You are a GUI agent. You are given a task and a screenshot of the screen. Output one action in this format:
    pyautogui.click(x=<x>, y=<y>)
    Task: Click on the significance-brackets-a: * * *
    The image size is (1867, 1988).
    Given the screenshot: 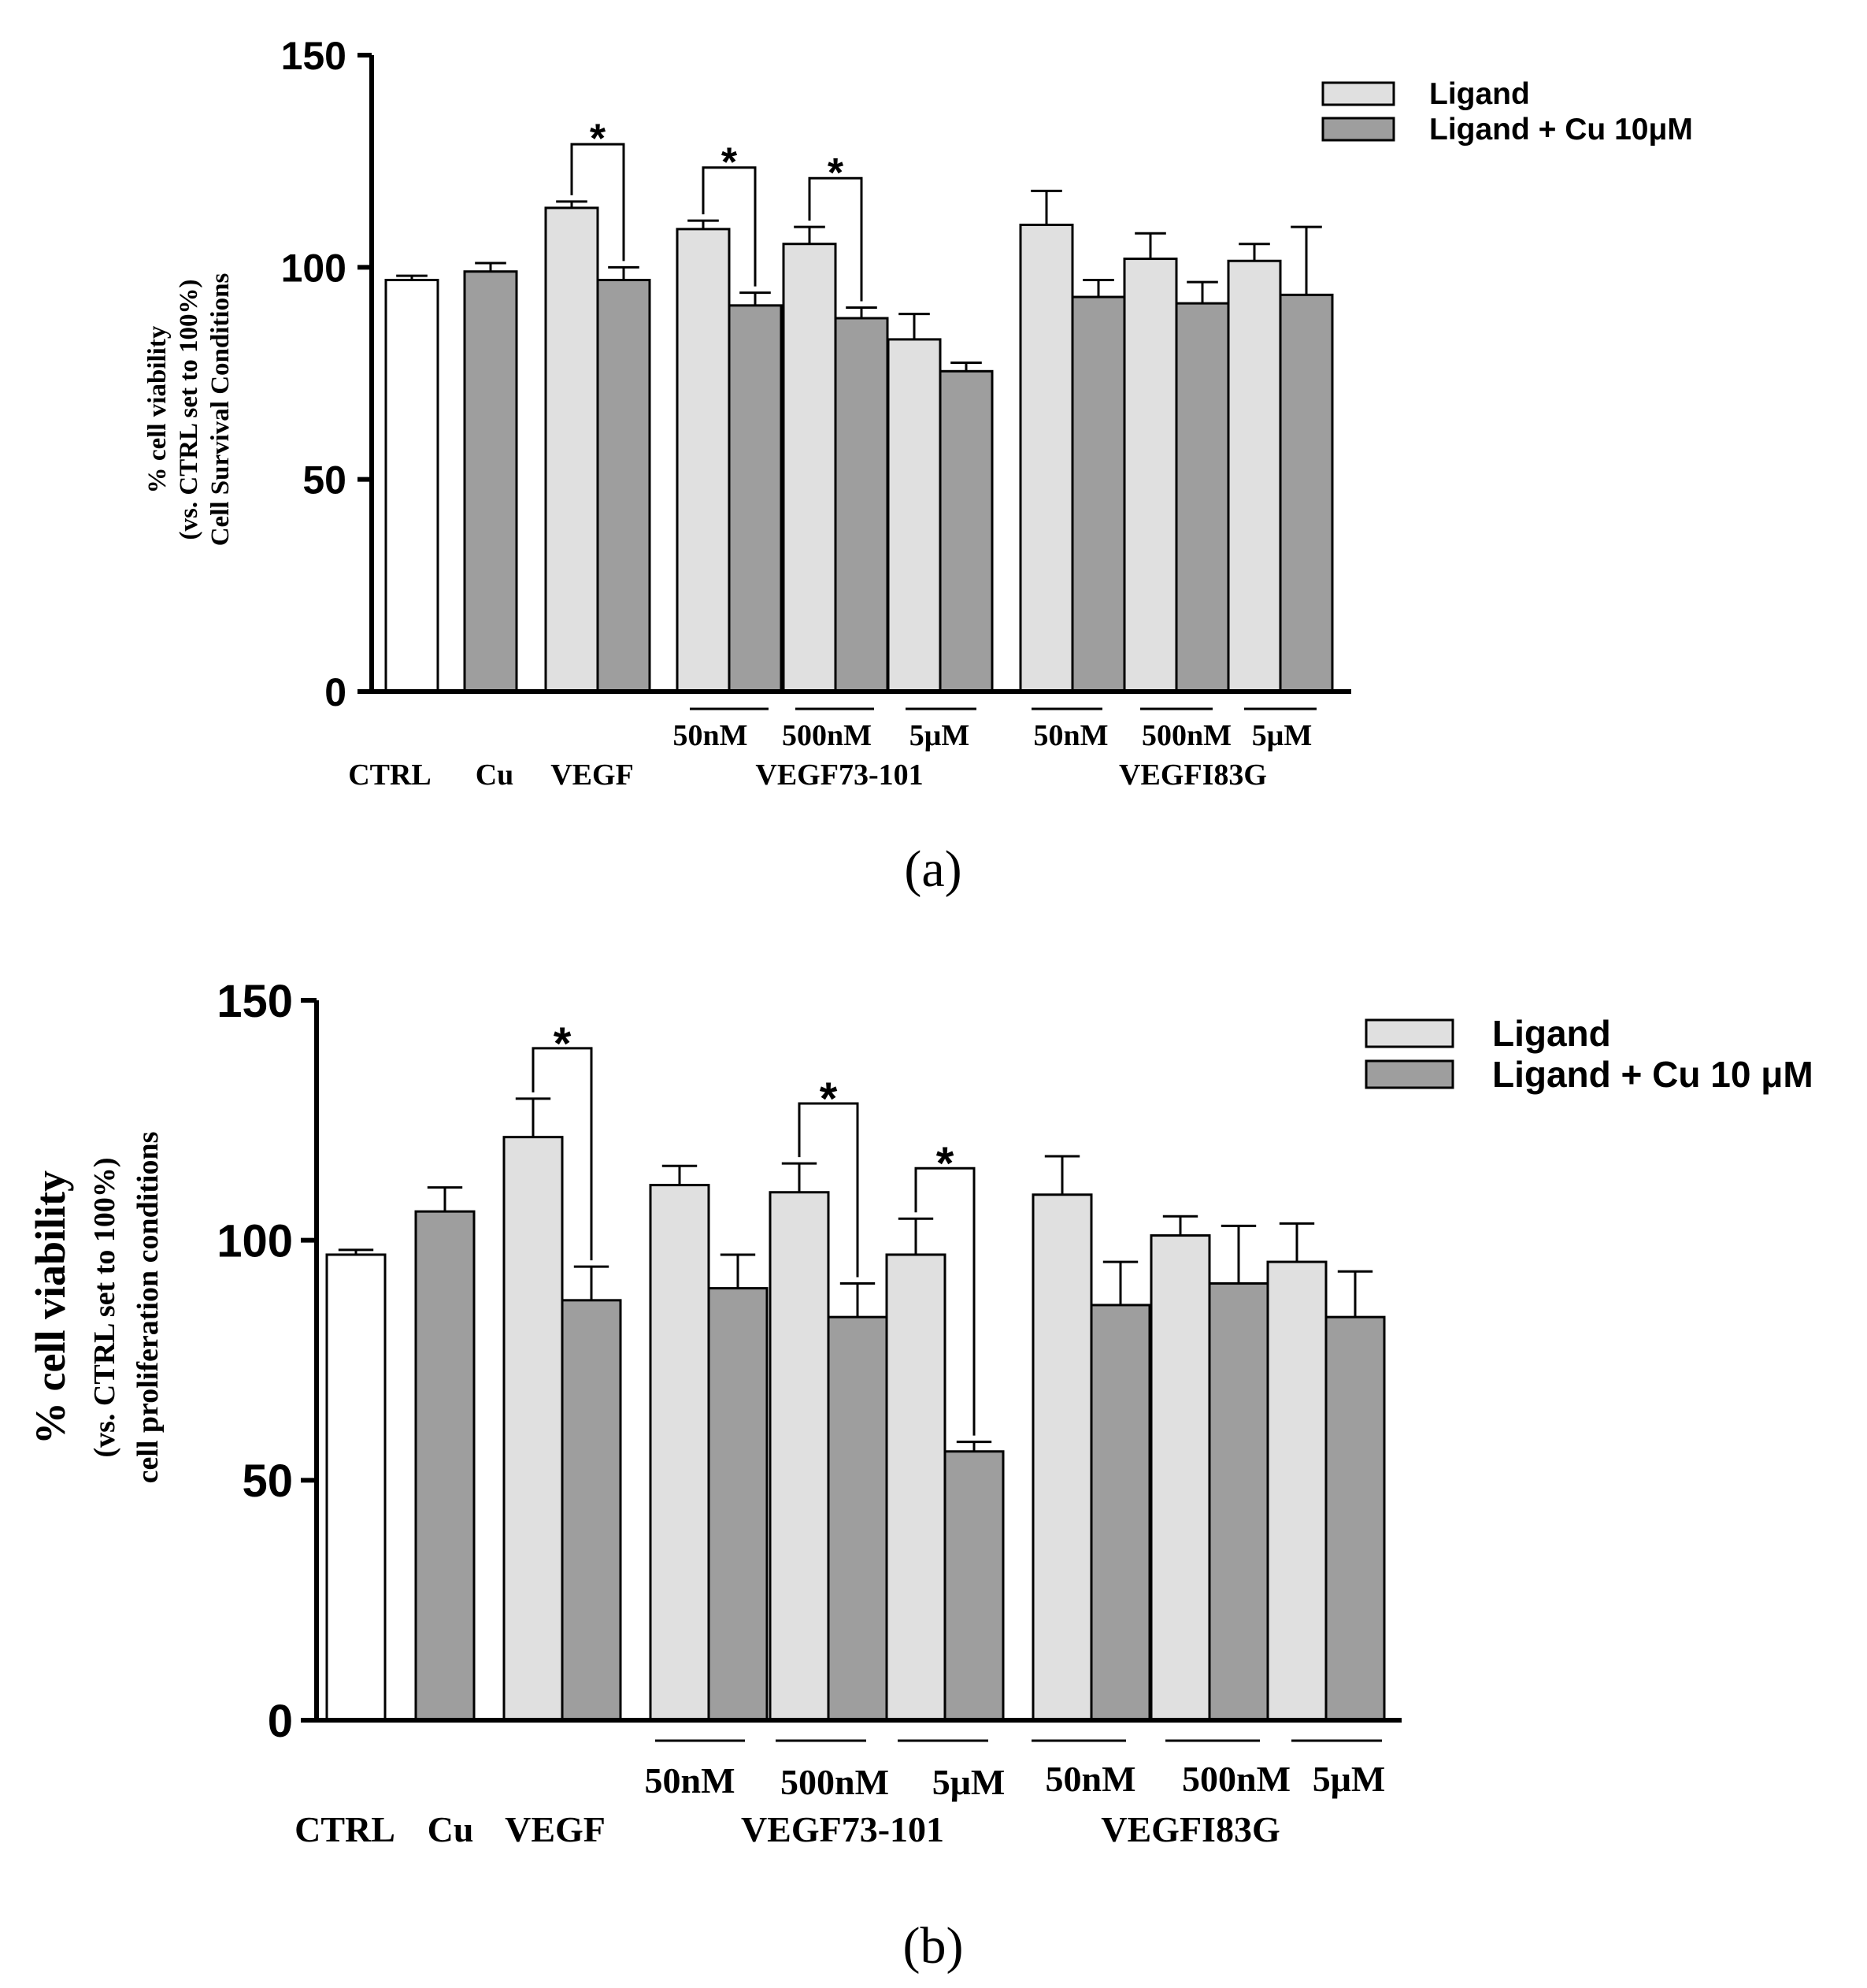 What is the action you would take?
    pyautogui.click(x=716, y=210)
    